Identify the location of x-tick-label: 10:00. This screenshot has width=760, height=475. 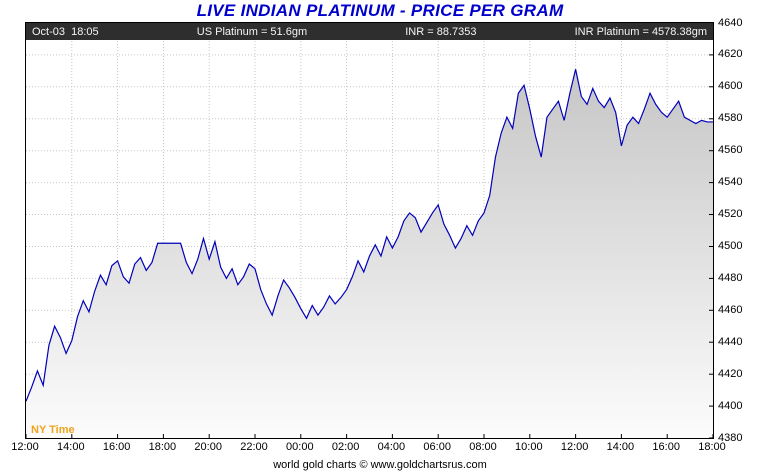
(529, 447).